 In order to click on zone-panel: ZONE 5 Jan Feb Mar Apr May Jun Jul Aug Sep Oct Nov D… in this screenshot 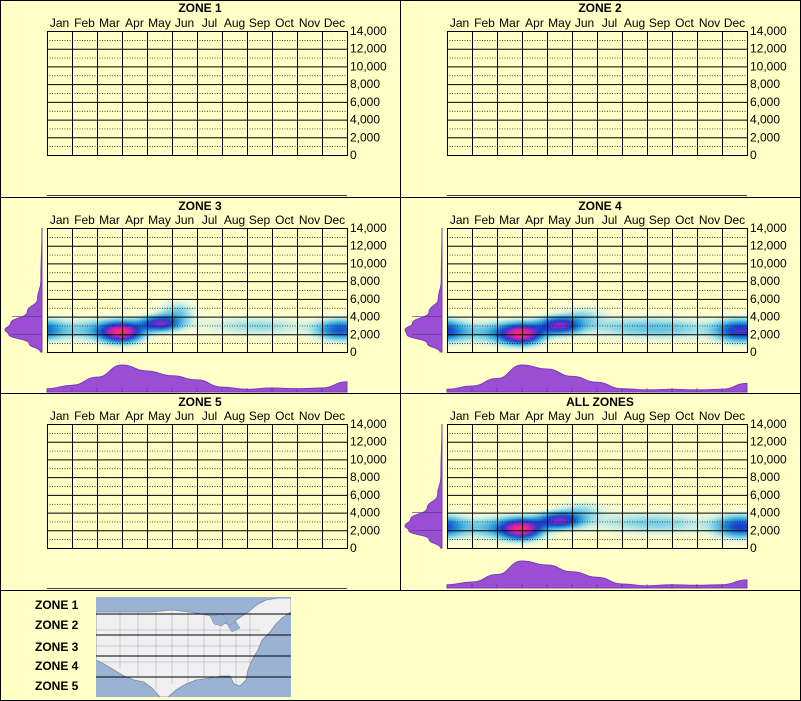, I will do `click(217, 492)`.